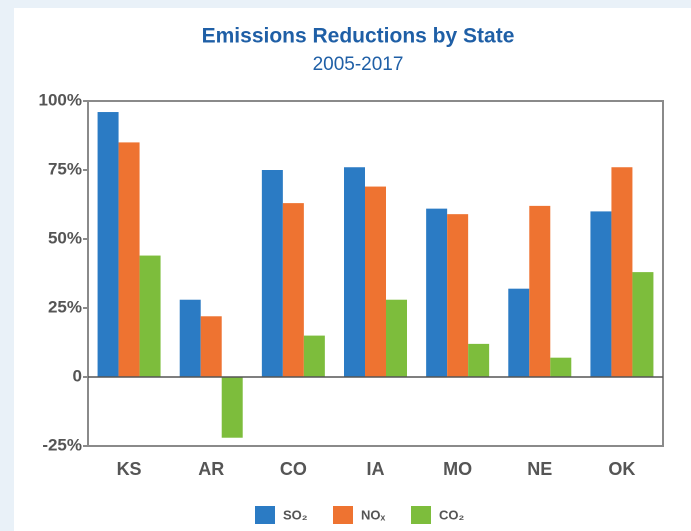 The image size is (691, 531). What do you see at coordinates (65, 168) in the screenshot?
I see `y-tick-label: 75%` at bounding box center [65, 168].